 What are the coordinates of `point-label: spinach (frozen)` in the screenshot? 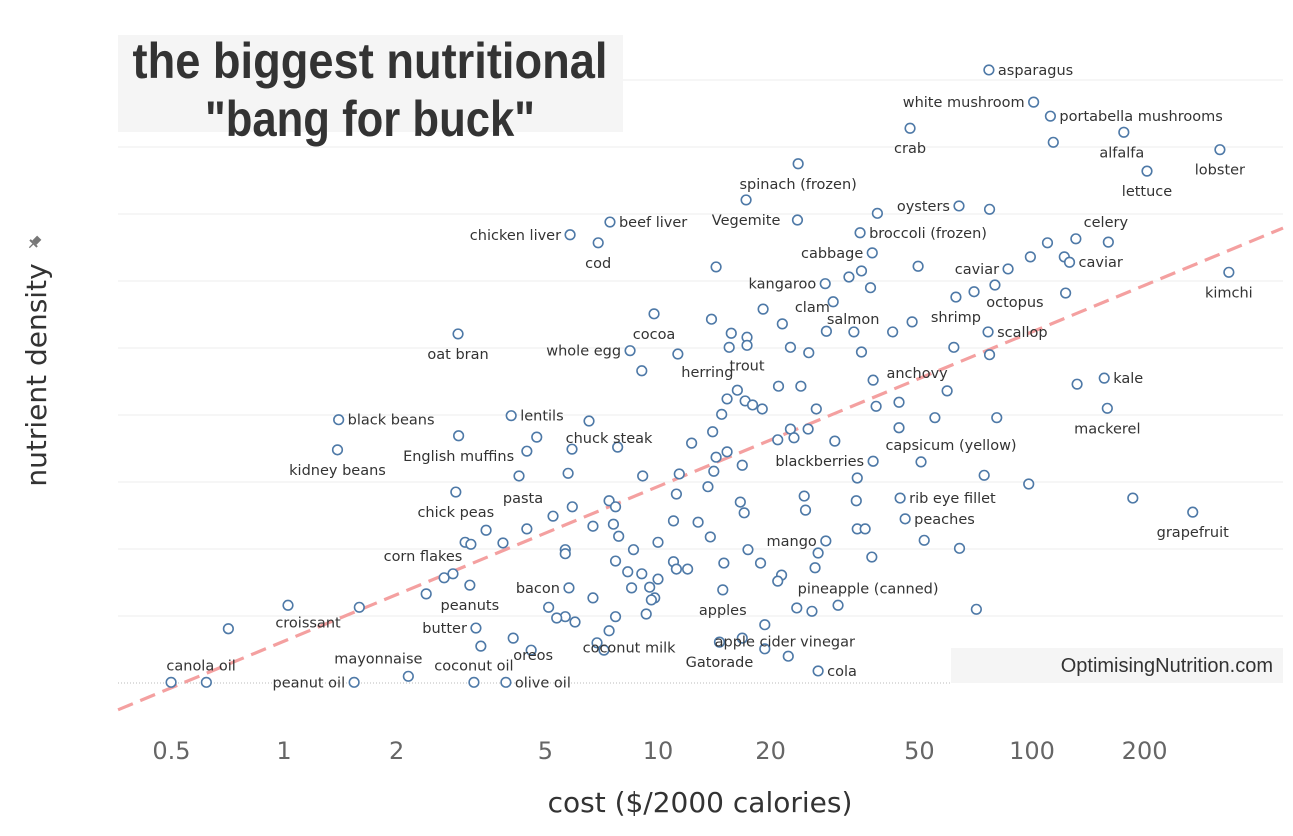 It's located at (798, 185).